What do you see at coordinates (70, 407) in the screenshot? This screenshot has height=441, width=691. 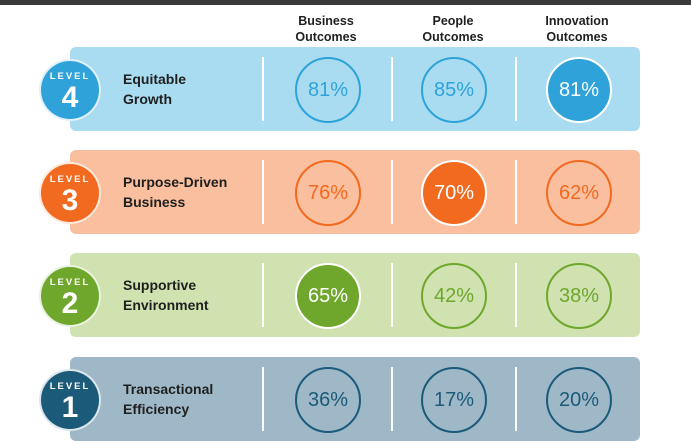 I see `level-number: 1` at bounding box center [70, 407].